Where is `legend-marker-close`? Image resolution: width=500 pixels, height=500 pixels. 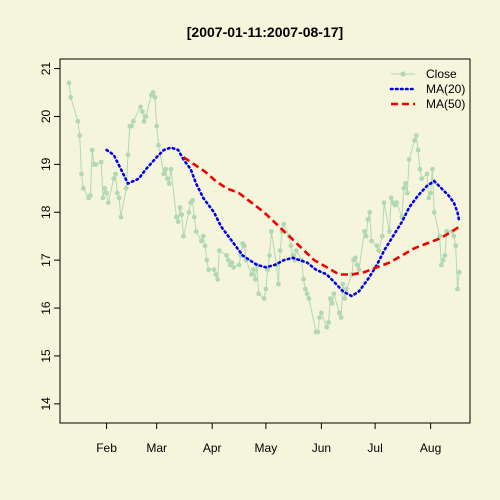 legend-marker-close is located at coordinates (403, 74).